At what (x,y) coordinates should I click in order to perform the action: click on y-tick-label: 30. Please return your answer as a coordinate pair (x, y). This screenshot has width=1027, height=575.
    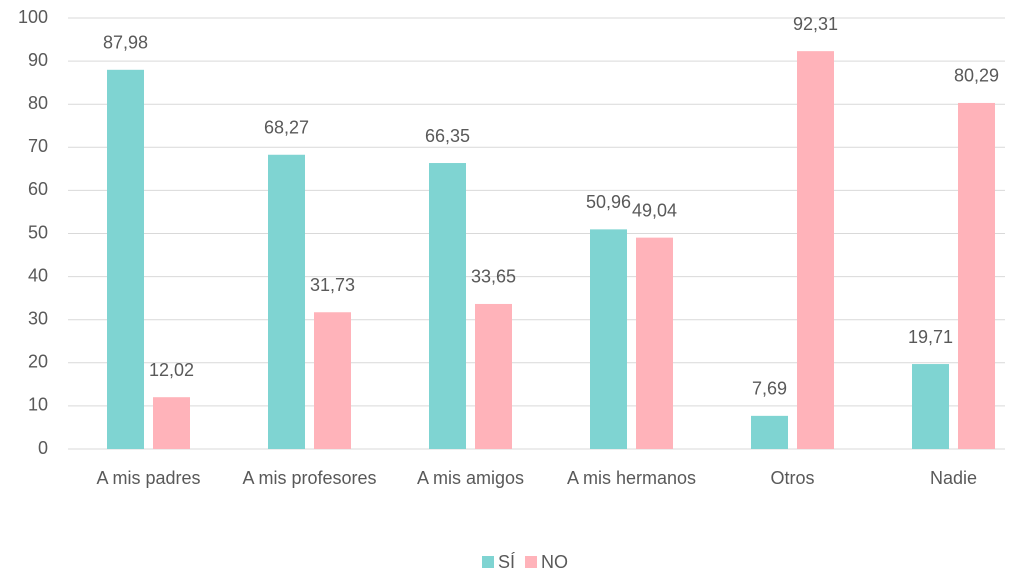
    Looking at the image, I should click on (38, 318).